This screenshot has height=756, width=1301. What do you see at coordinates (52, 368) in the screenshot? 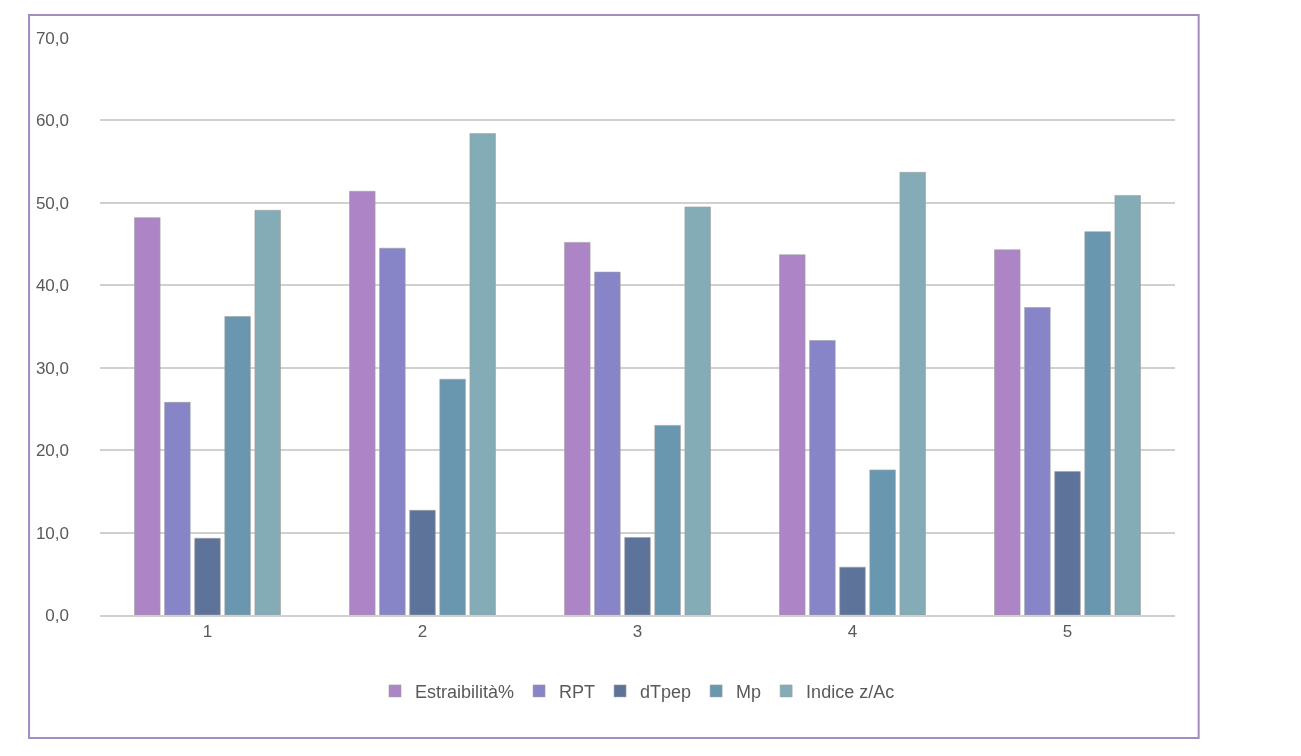
I see `y-tick-label: 30,0` at bounding box center [52, 368].